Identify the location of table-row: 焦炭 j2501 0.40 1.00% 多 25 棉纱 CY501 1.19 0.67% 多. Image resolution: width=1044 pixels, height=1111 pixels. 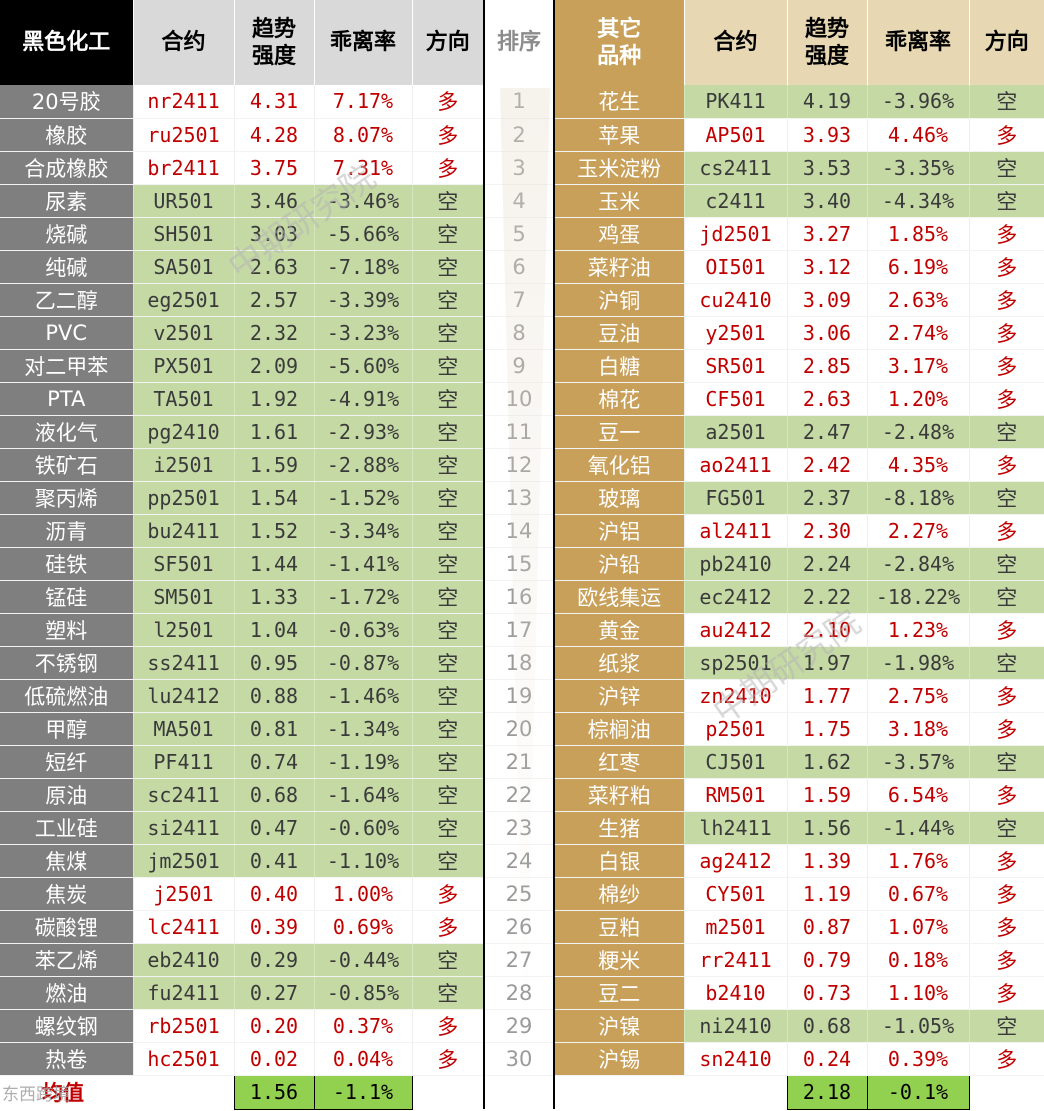
(522, 894).